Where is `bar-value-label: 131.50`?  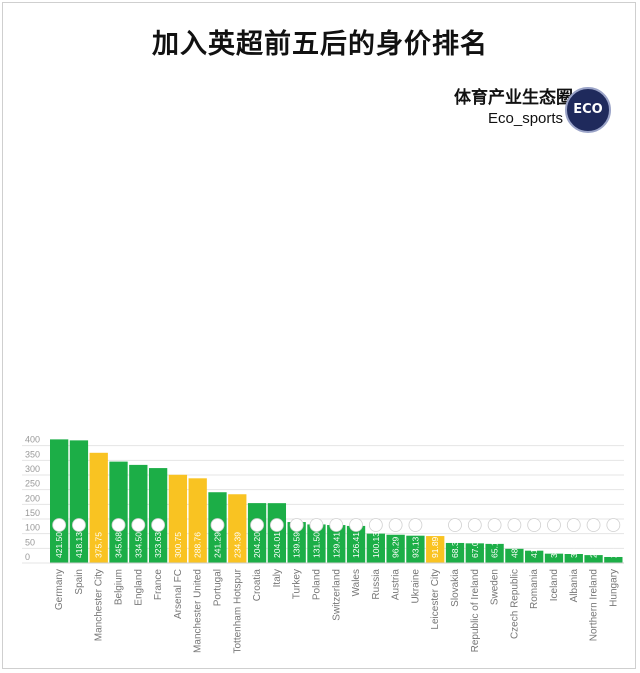 bar-value-label: 131.50 is located at coordinates (316, 545).